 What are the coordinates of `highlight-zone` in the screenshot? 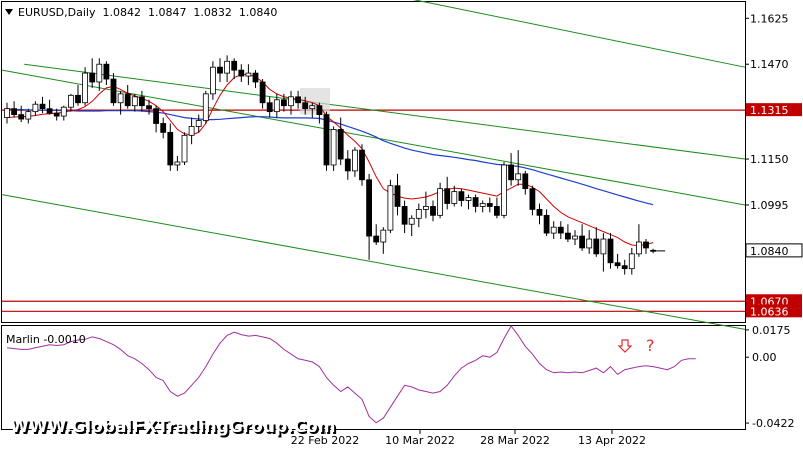 It's located at (315, 101).